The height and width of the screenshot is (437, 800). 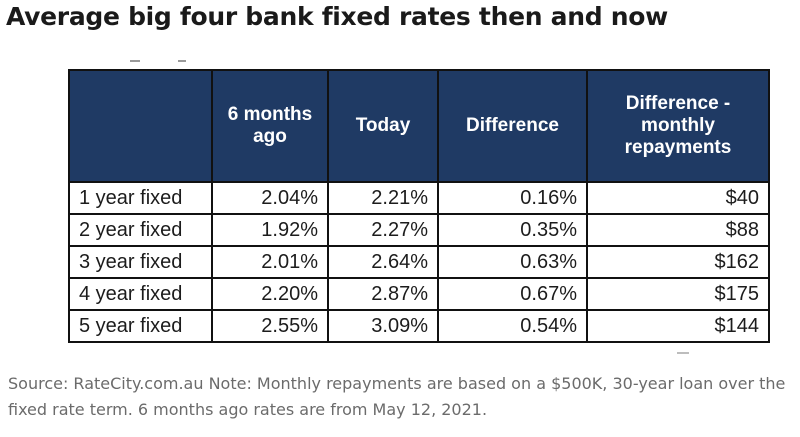 What do you see at coordinates (383, 326) in the screenshot?
I see `today-cell: 3.09%` at bounding box center [383, 326].